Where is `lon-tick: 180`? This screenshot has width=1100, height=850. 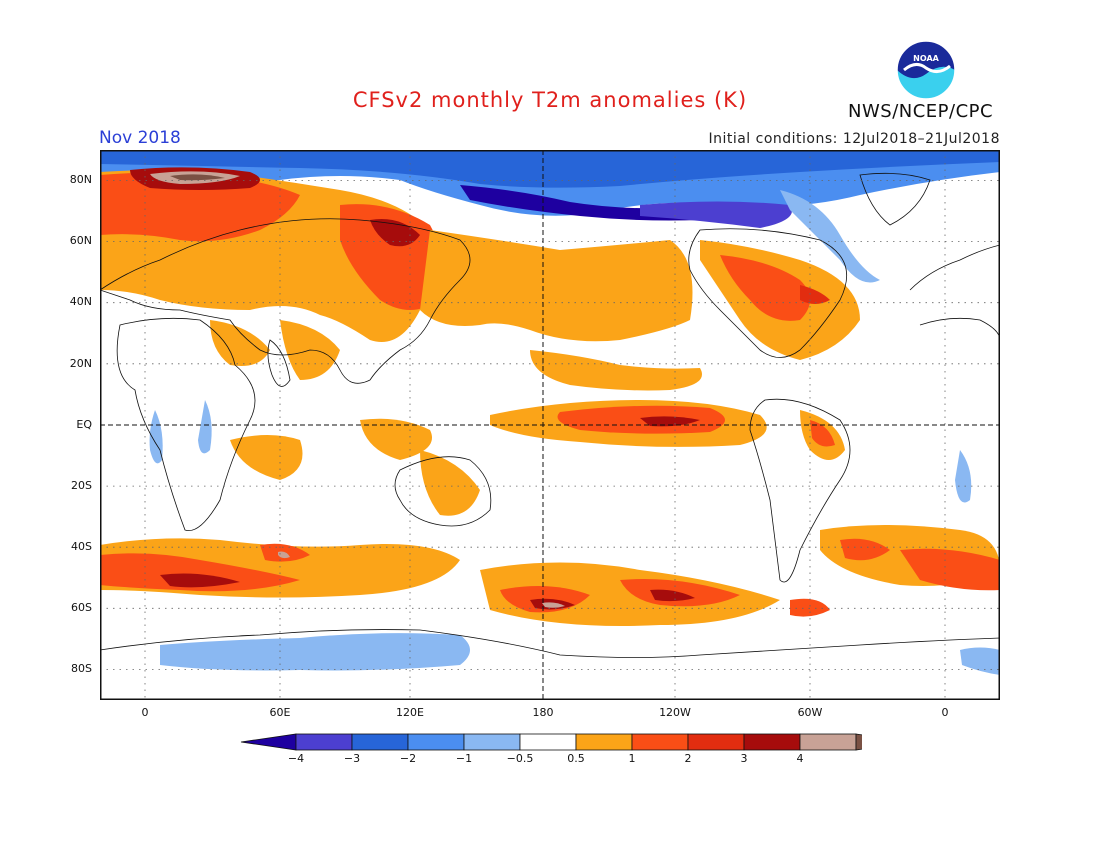
lon-tick: 180 is located at coordinates (543, 712).